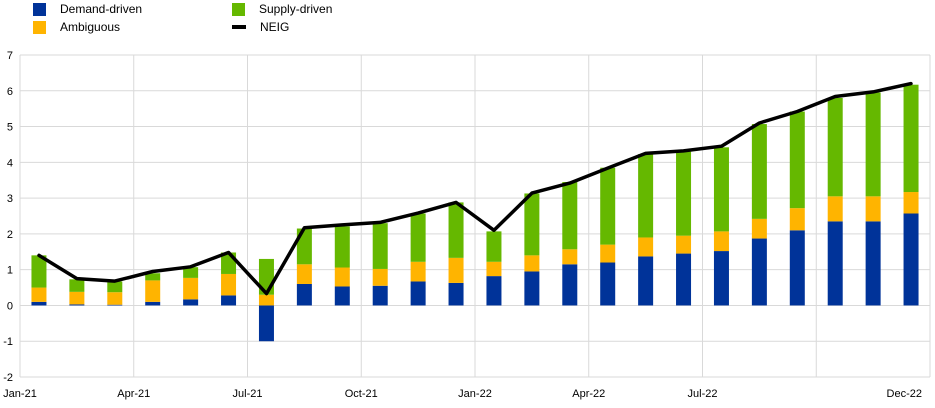 The image size is (935, 408). Describe the element at coordinates (588, 394) in the screenshot. I see `x-tick-label: Apr-22` at that location.